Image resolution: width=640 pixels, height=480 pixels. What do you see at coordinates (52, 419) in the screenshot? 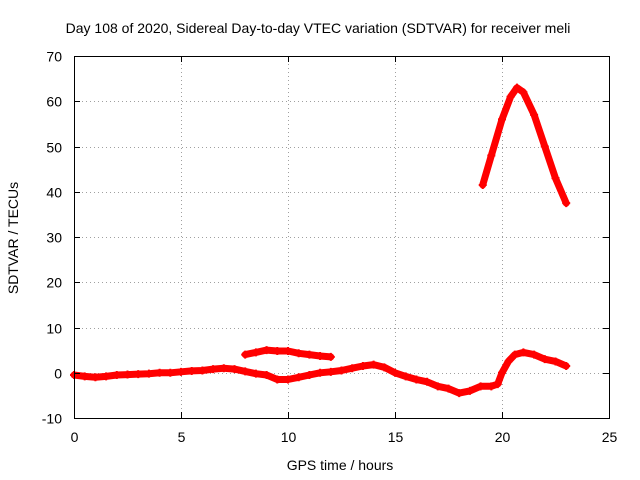
I see `y-tick-label: -10` at bounding box center [52, 419].